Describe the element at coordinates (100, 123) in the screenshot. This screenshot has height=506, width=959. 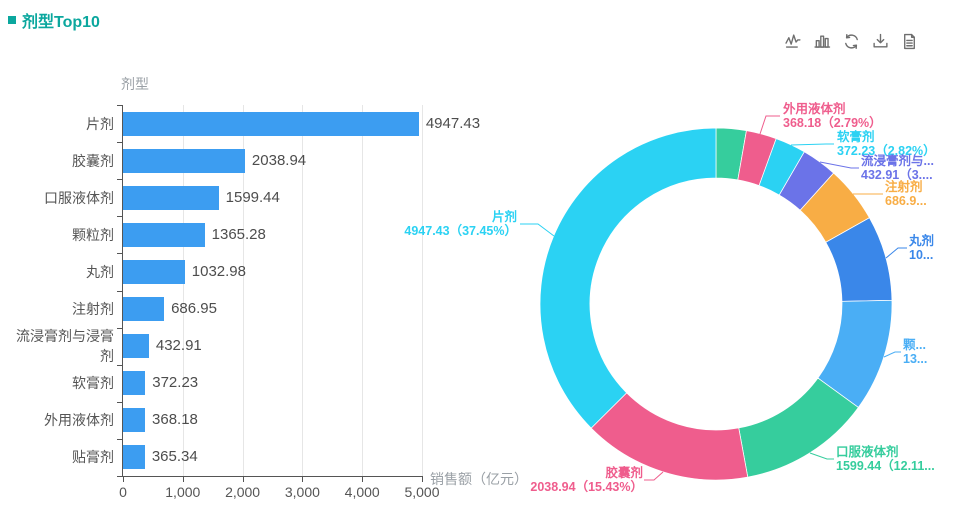
I see `category-label: 片剂` at that location.